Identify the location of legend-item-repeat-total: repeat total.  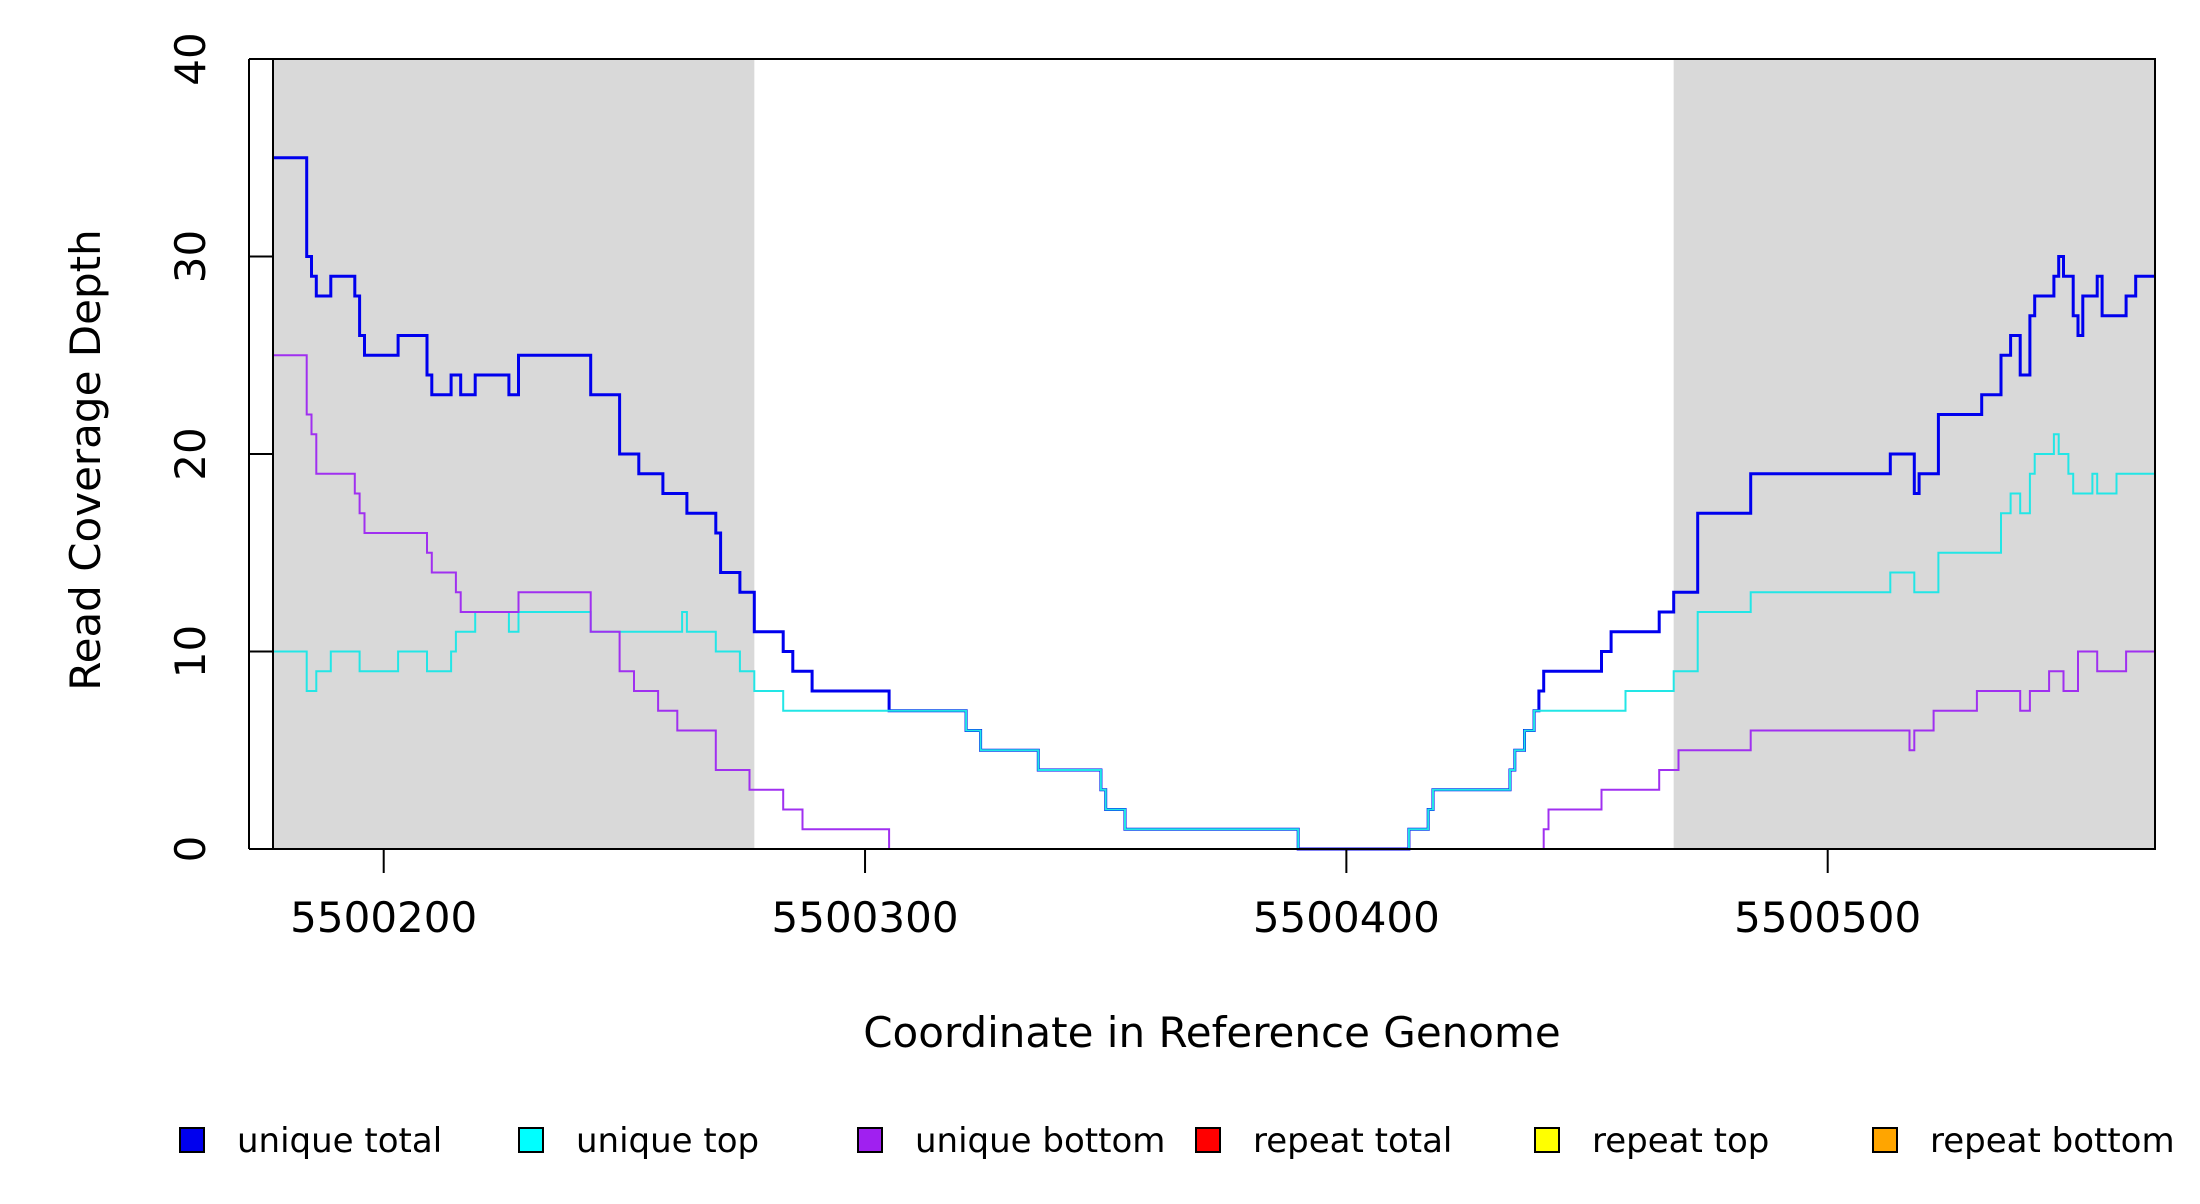
(1323, 1141).